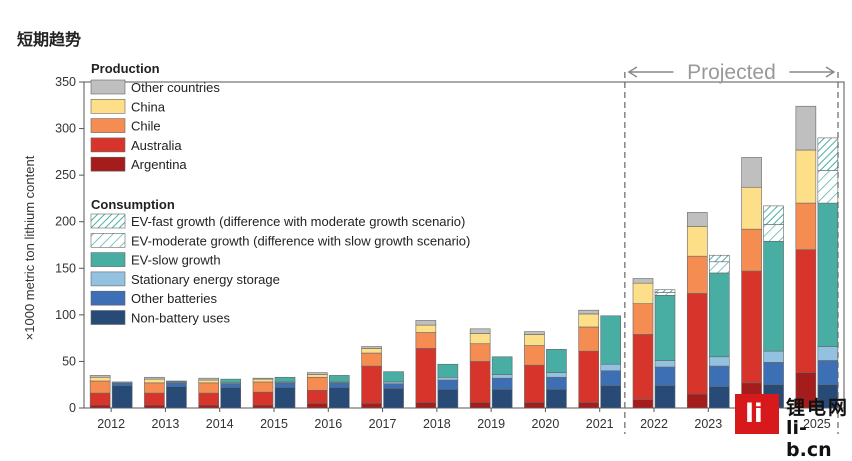 The height and width of the screenshot is (461, 852). Describe the element at coordinates (72, 408) in the screenshot. I see `y-tick-label: 0` at that location.